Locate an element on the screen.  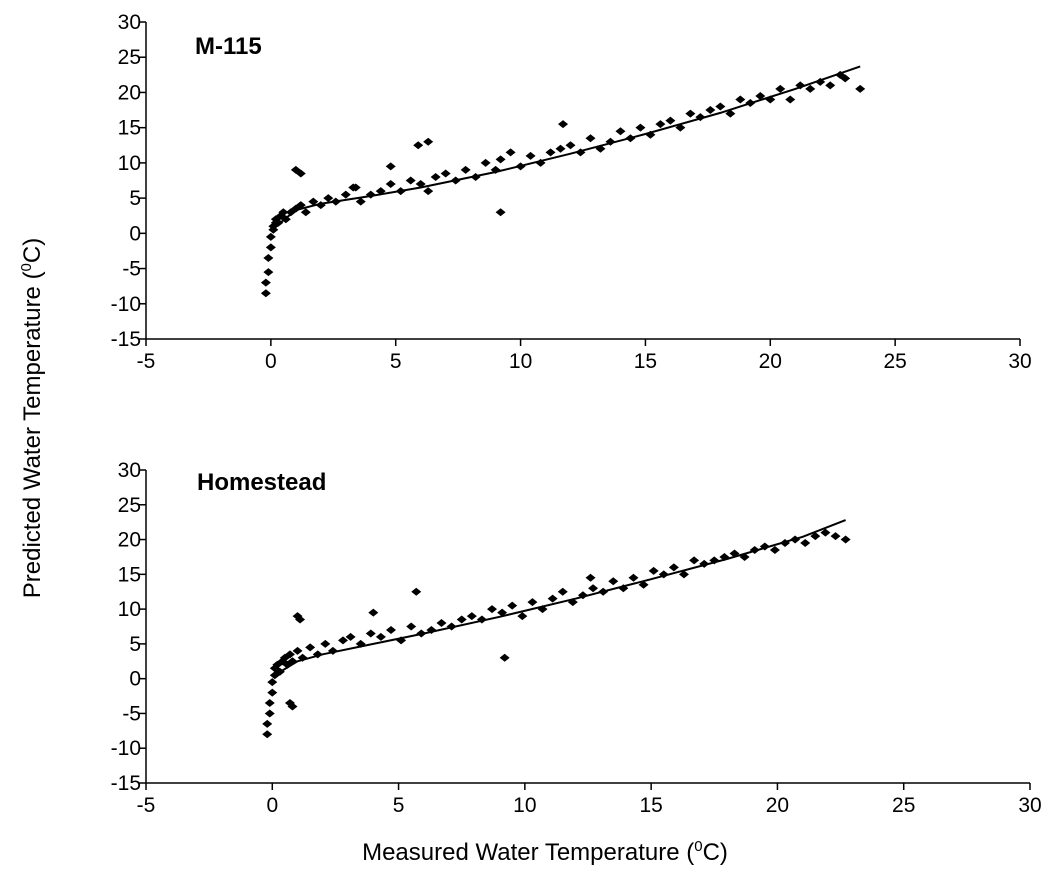
panel-title-homestead: Homestead is located at coordinates (261, 482).